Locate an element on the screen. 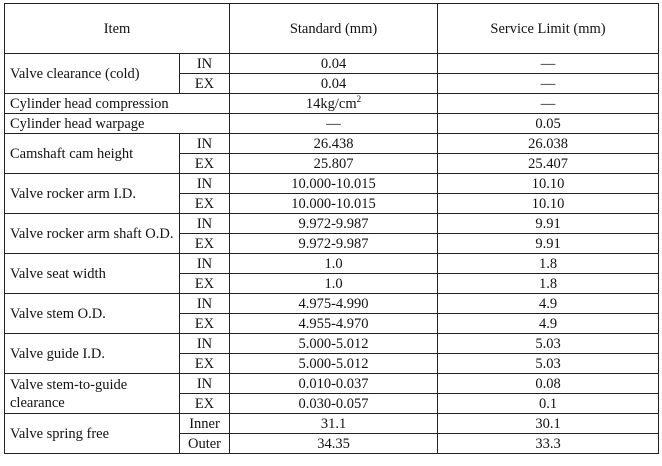 The width and height of the screenshot is (662, 466). limit-value: 30.1 is located at coordinates (548, 423).